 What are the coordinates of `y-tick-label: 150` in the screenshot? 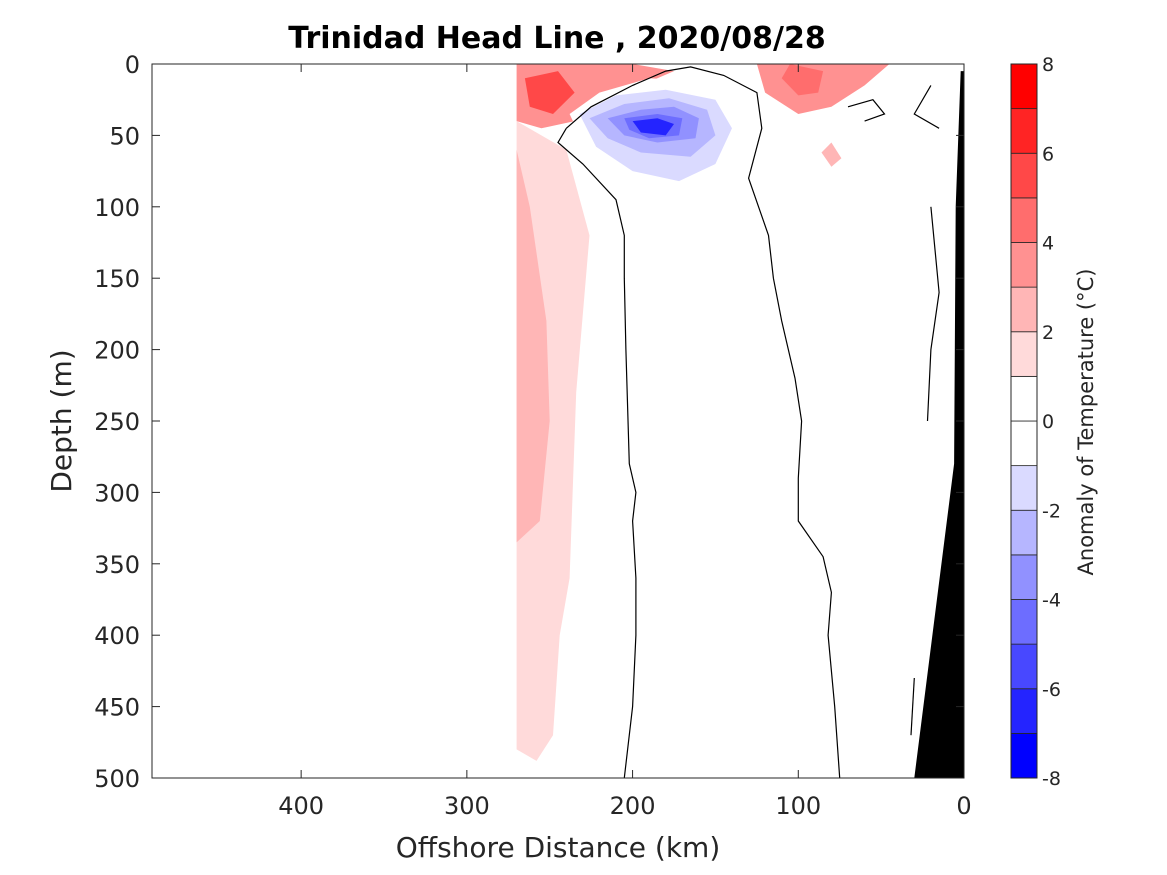 It's located at (117, 279).